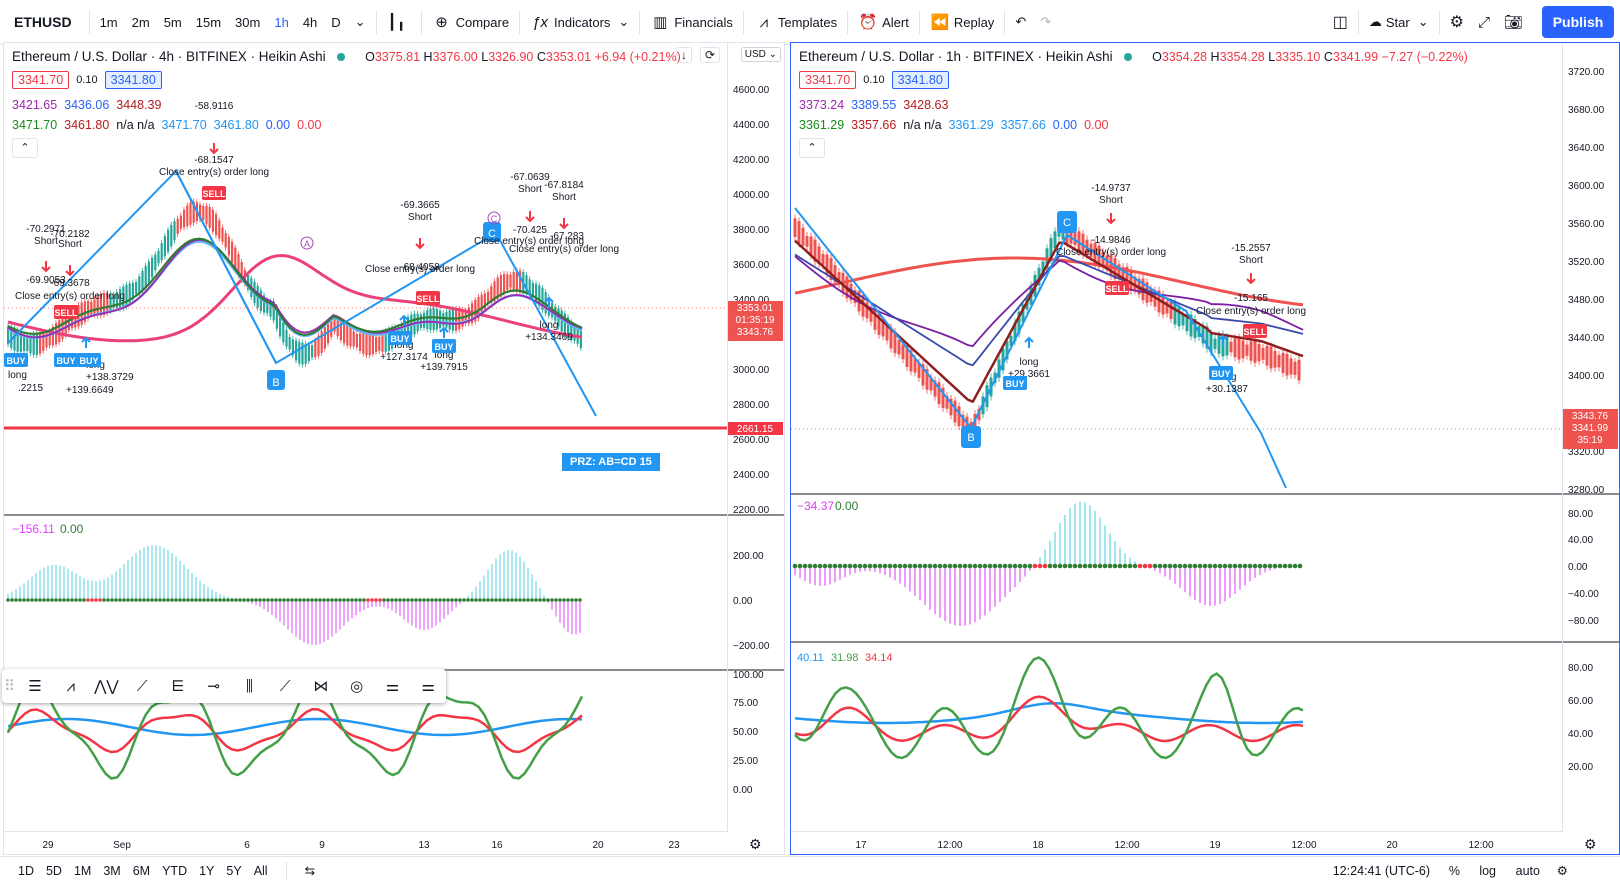 This screenshot has height=884, width=1620. I want to click on price-tick-label: 3520.00, so click(1586, 262).